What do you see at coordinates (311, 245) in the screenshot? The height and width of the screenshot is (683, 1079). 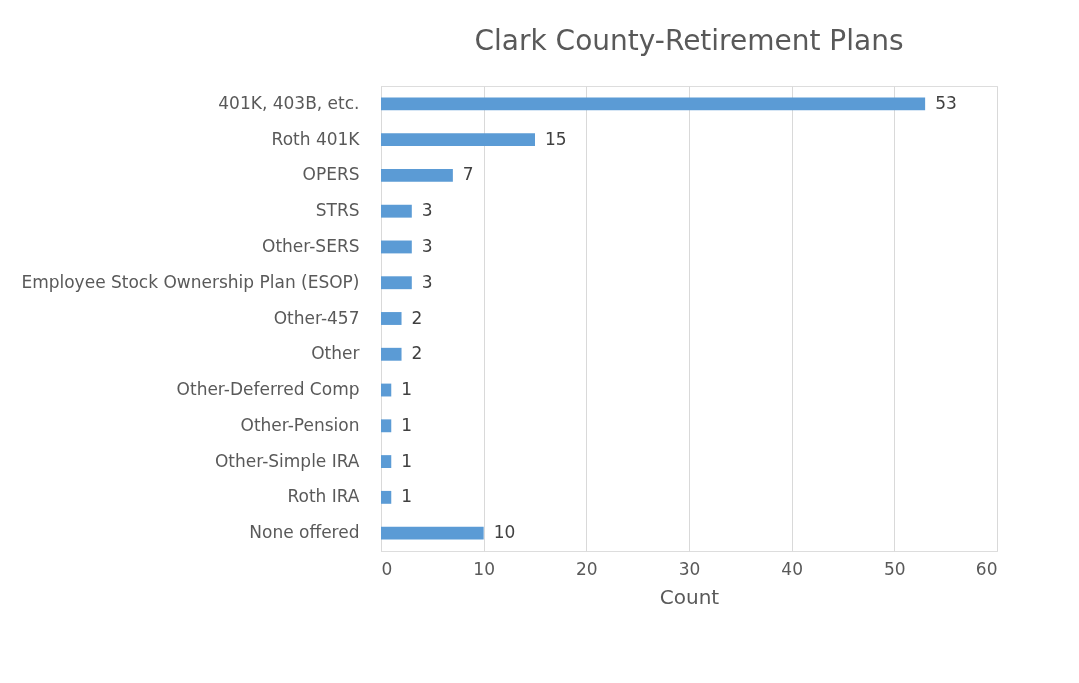 I see `y-tick-label: Other-SERS` at bounding box center [311, 245].